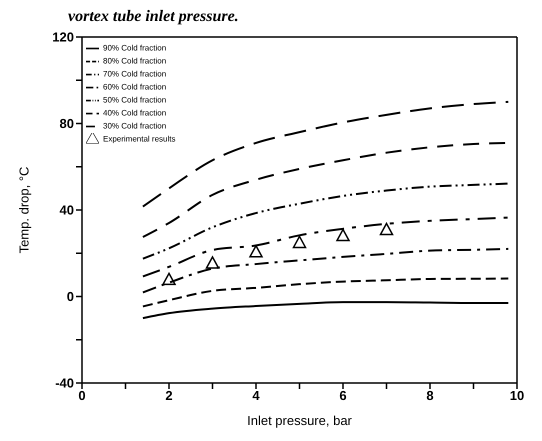 This screenshot has height=441, width=542. I want to click on legend-label: 50% Cold fraction, so click(134, 100).